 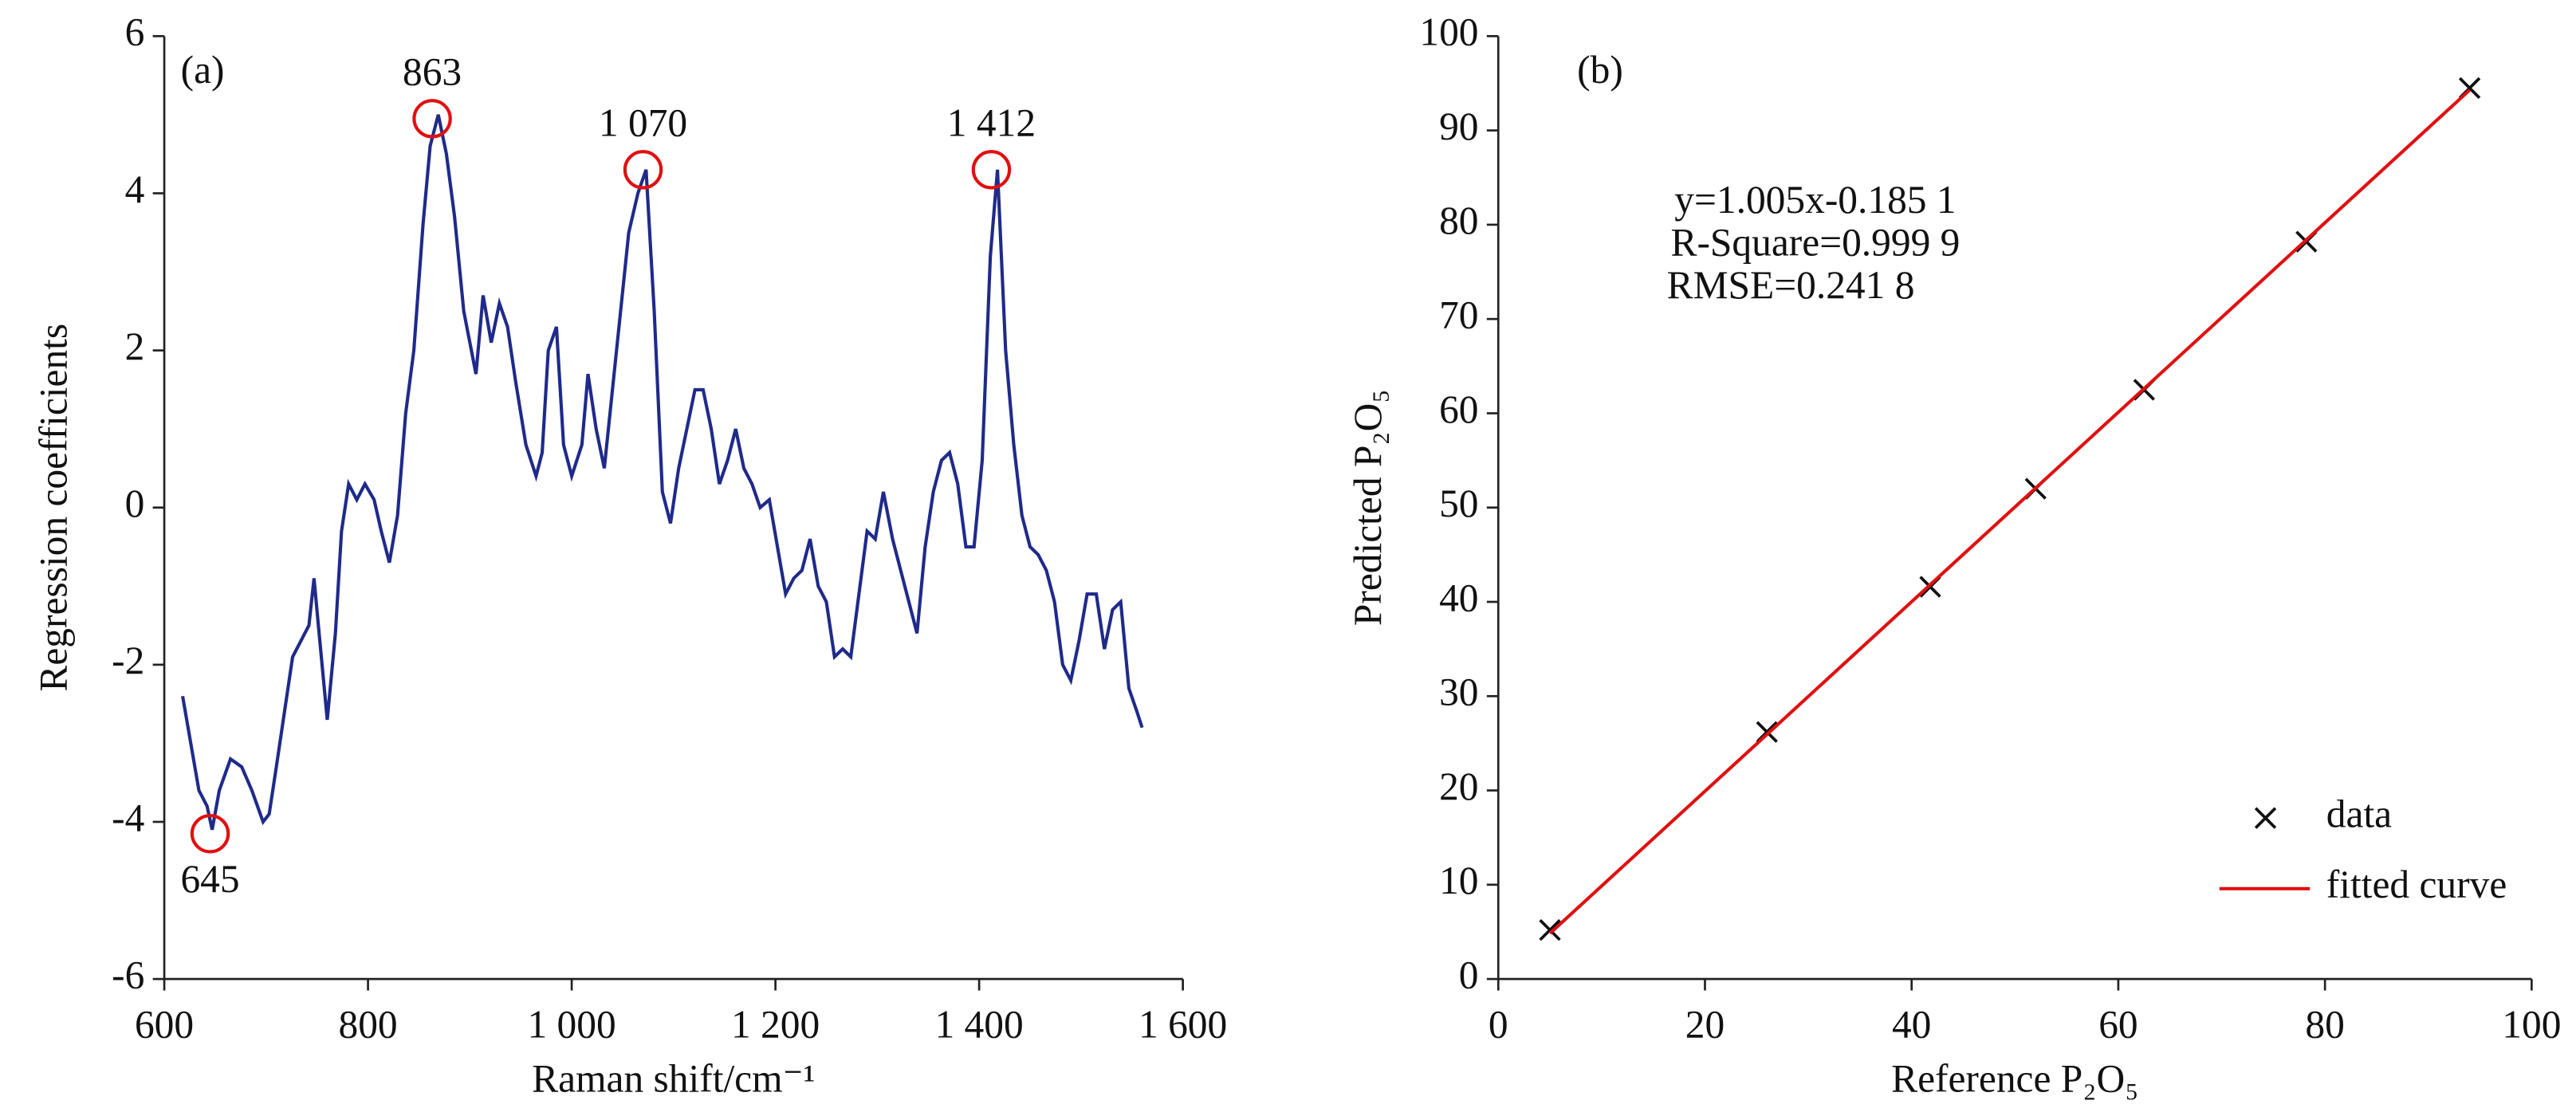 What do you see at coordinates (367, 1024) in the screenshot?
I see `x-tick-label: 800` at bounding box center [367, 1024].